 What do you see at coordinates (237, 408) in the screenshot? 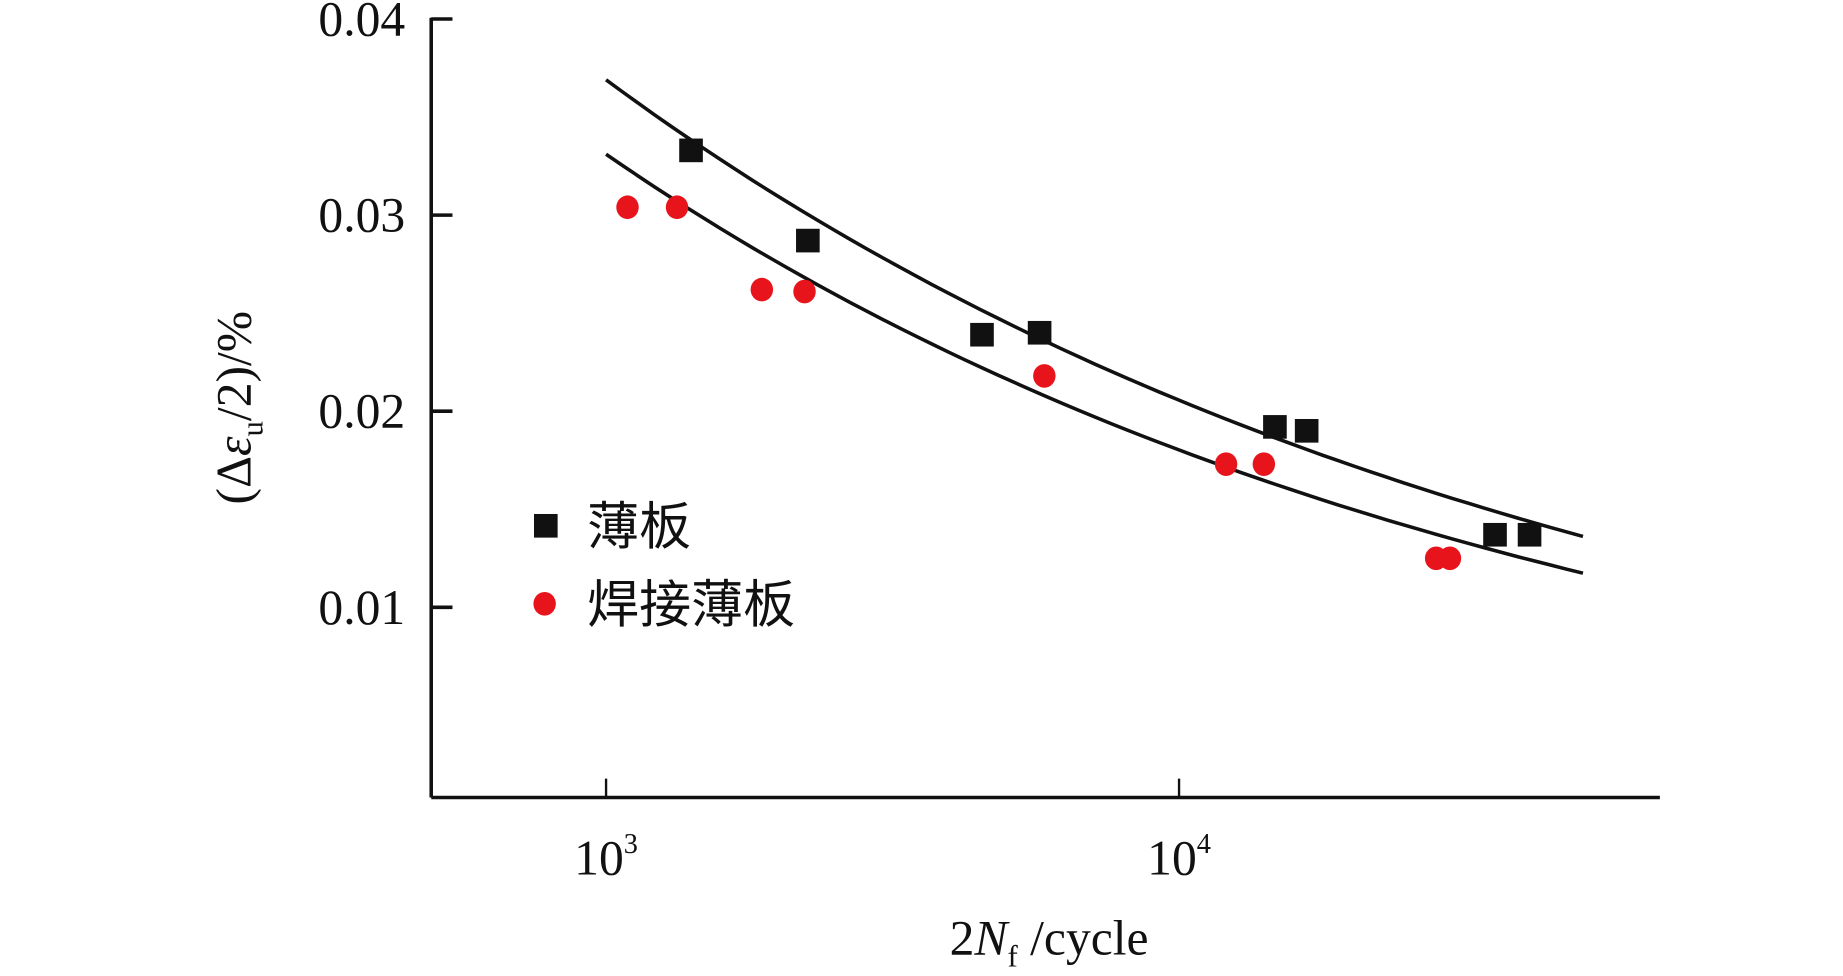
I see `y-axis-label: (Δεu/2)/%` at bounding box center [237, 408].